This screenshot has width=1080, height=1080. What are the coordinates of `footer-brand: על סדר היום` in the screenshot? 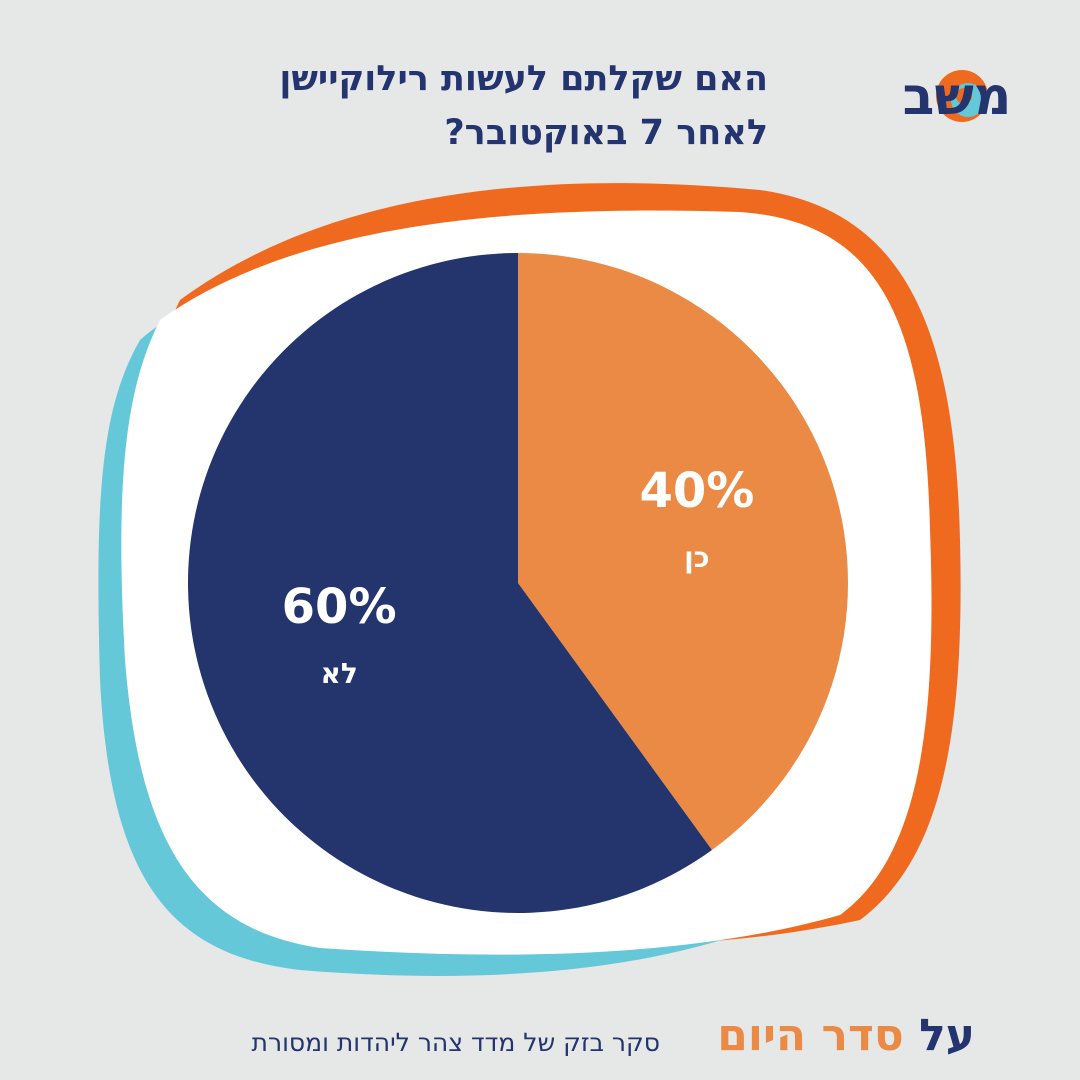 It's located at (832, 1035).